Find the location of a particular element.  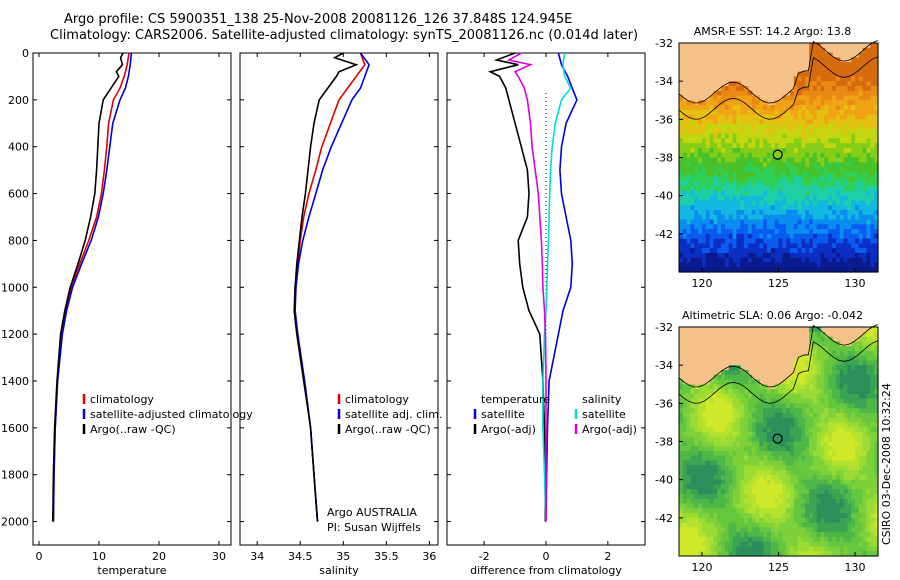

temp-legend-label: climatology is located at coordinates (122, 399).